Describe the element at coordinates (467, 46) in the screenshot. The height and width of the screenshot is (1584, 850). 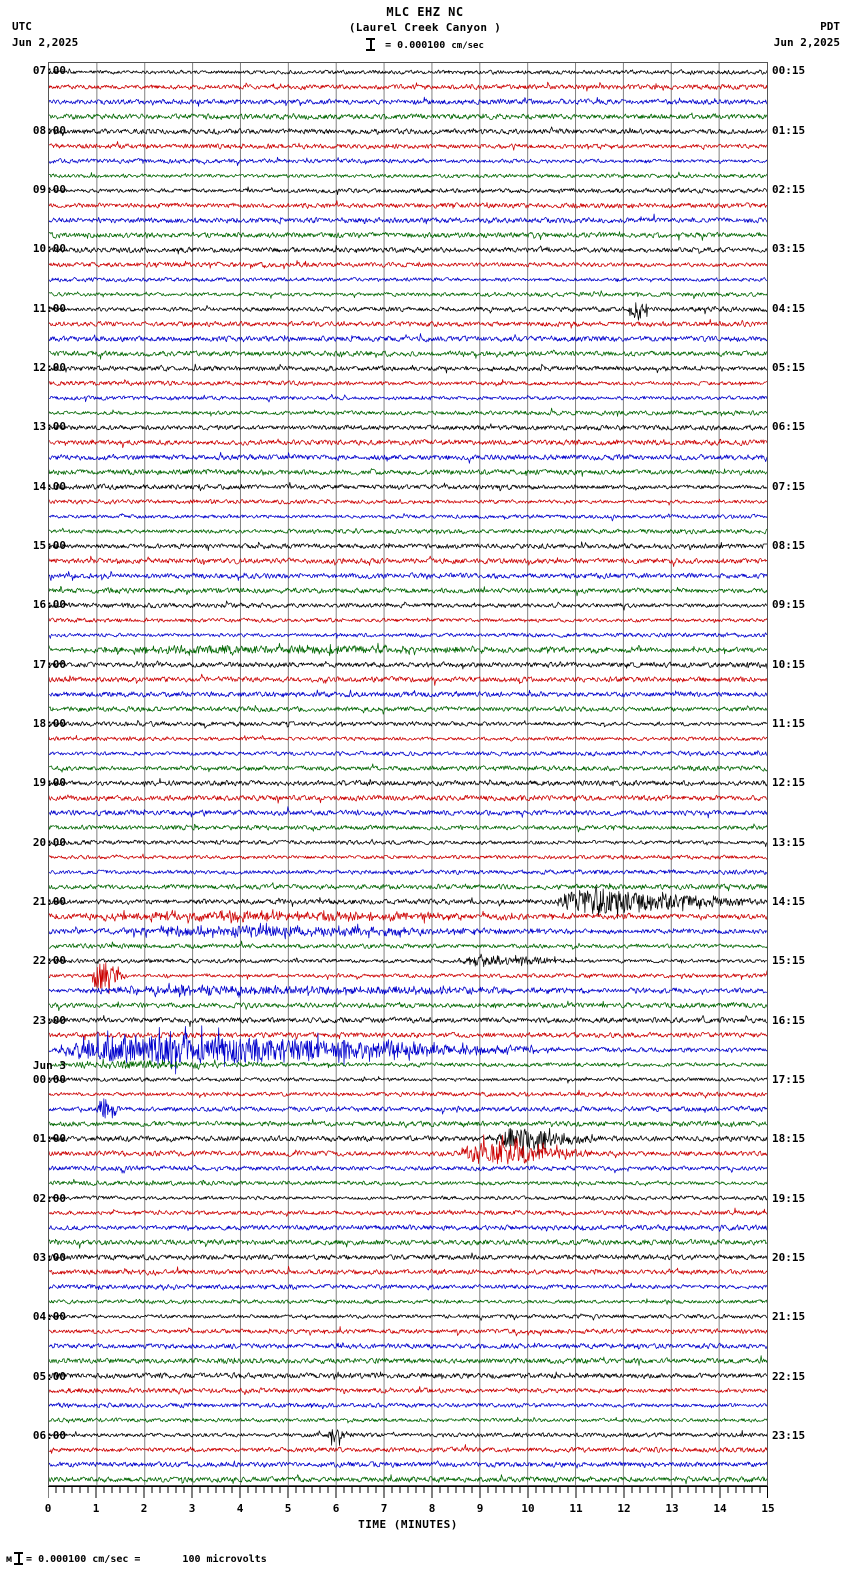
I see `scale-unit: cm/sec` at that location.